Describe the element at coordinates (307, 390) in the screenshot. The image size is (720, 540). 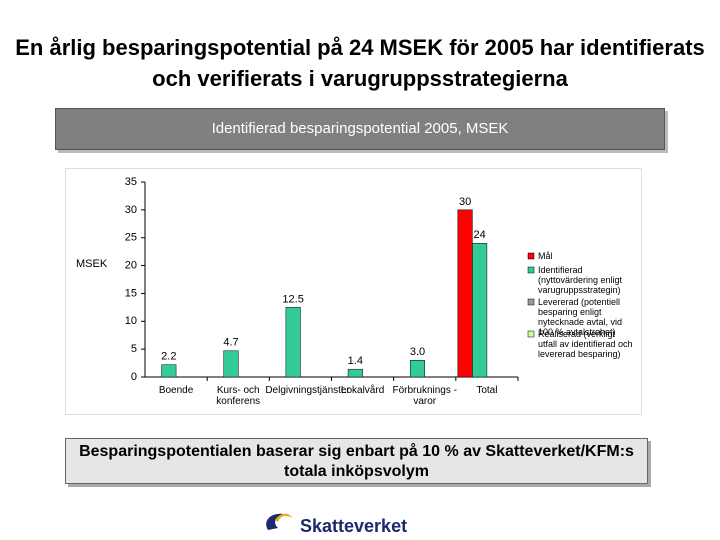
I see `x-tick-label: Delgivningstjänster` at that location.